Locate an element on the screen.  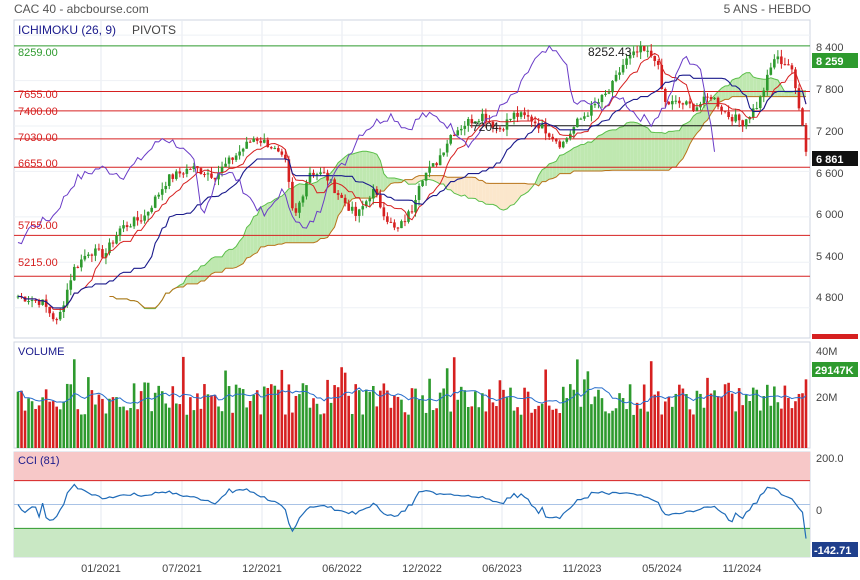
cci-label: CCI (81) is located at coordinates (39, 461).